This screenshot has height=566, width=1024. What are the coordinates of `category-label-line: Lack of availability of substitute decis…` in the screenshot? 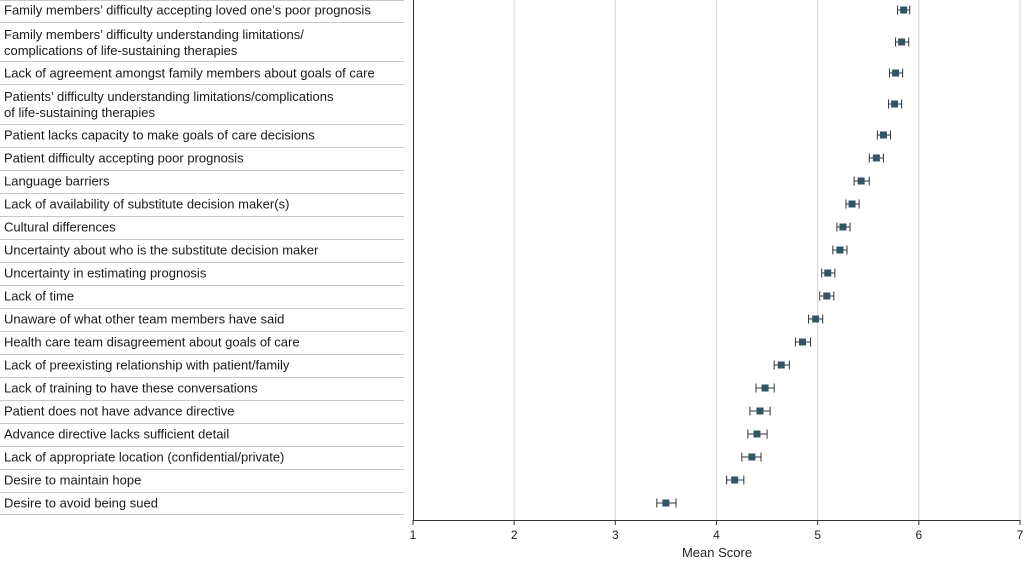 It's located at (146, 204).